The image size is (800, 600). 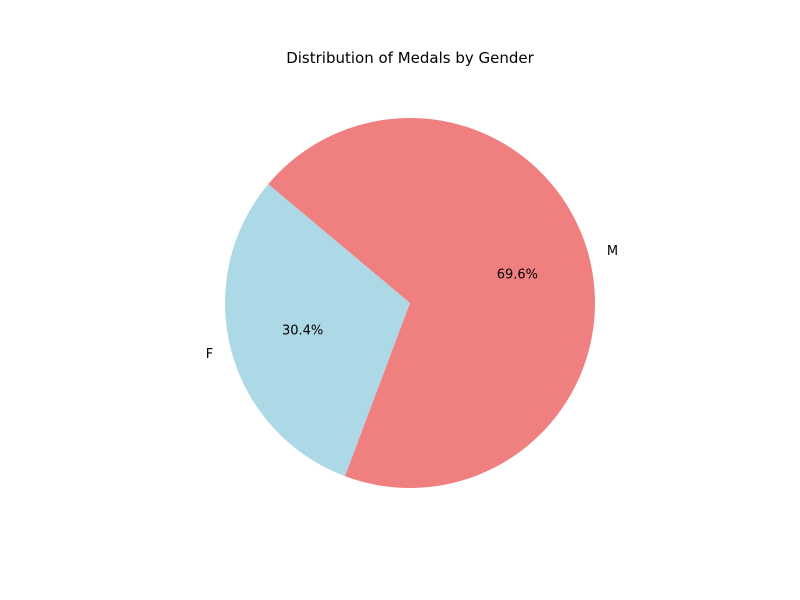 I want to click on slice-percent-M: 69.6%, so click(x=517, y=274).